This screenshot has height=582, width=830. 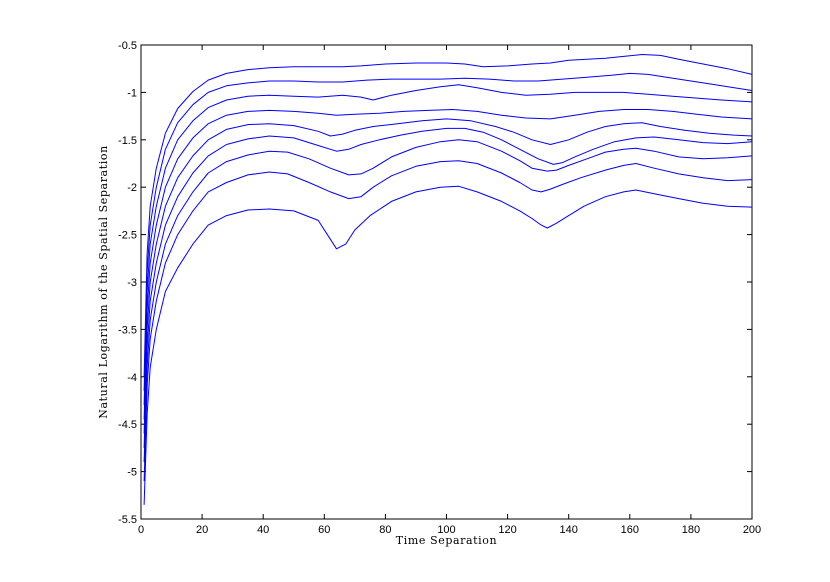 What do you see at coordinates (132, 188) in the screenshot?
I see `y-tick-label: -2` at bounding box center [132, 188].